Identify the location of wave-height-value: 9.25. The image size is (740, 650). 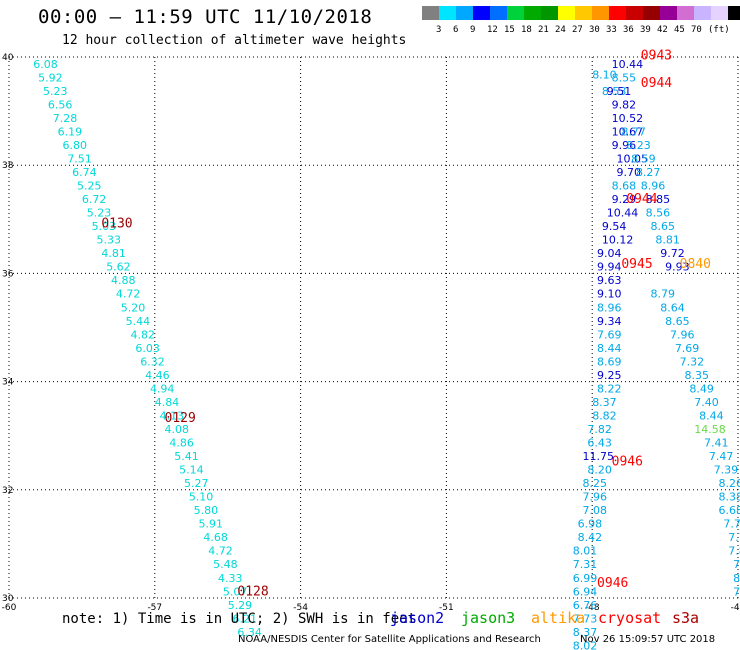
(609, 375).